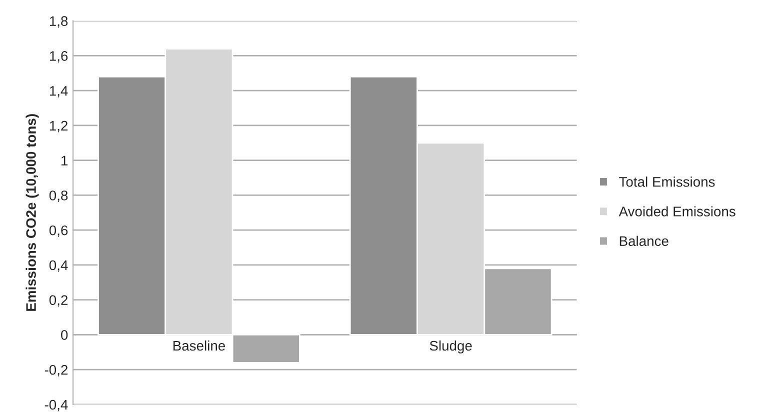 The height and width of the screenshot is (417, 769). Describe the element at coordinates (667, 181) in the screenshot. I see `legend-label: Total Emissions` at that location.